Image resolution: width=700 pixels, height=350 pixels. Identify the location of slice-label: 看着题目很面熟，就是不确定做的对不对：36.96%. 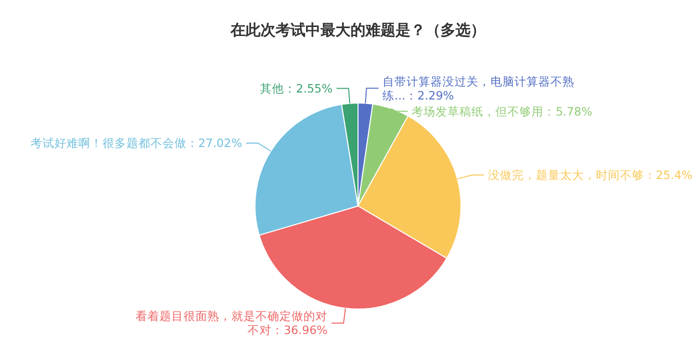
(232, 323).